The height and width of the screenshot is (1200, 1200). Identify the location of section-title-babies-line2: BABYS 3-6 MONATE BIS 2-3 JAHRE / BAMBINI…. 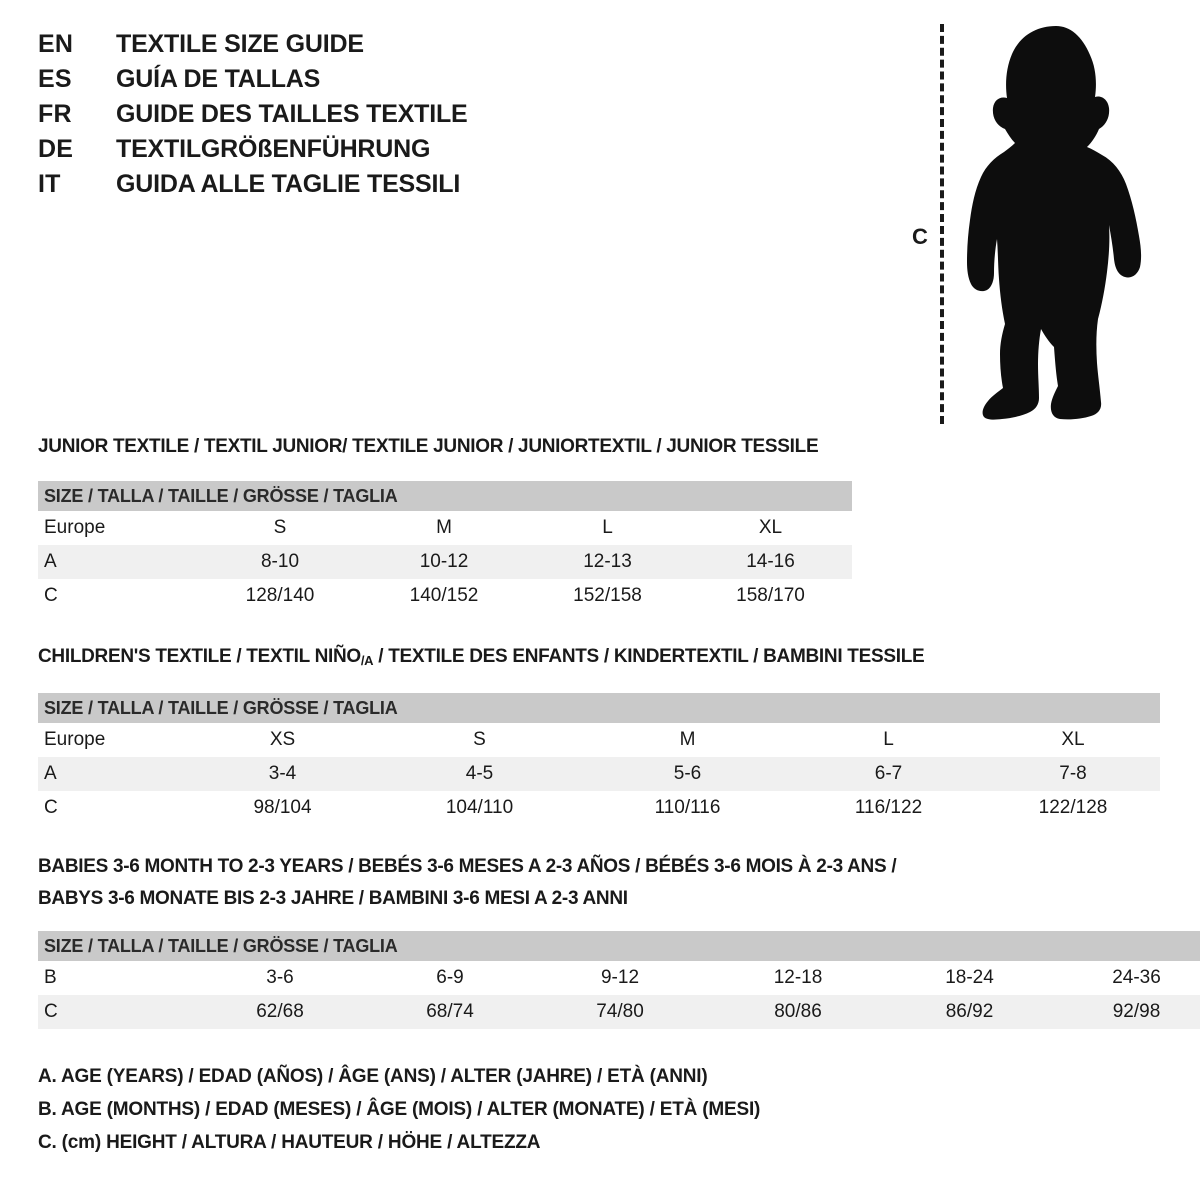
(333, 898).